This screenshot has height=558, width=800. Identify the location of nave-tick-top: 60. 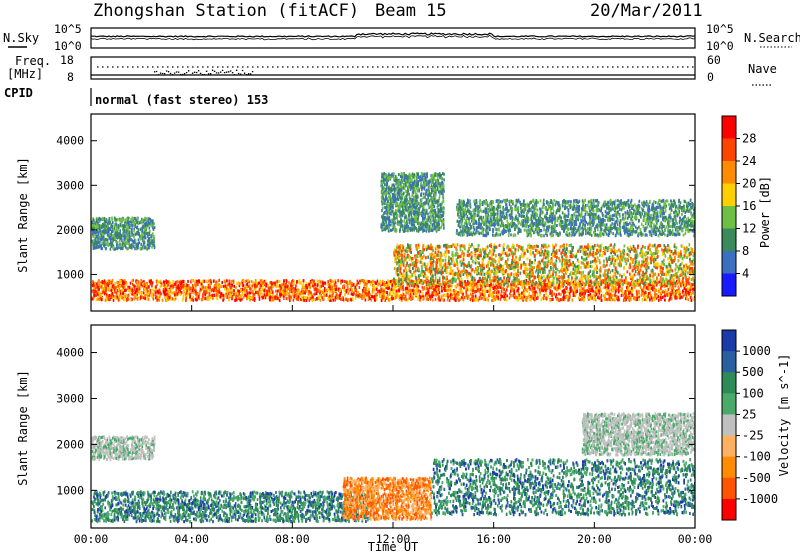
(714, 60).